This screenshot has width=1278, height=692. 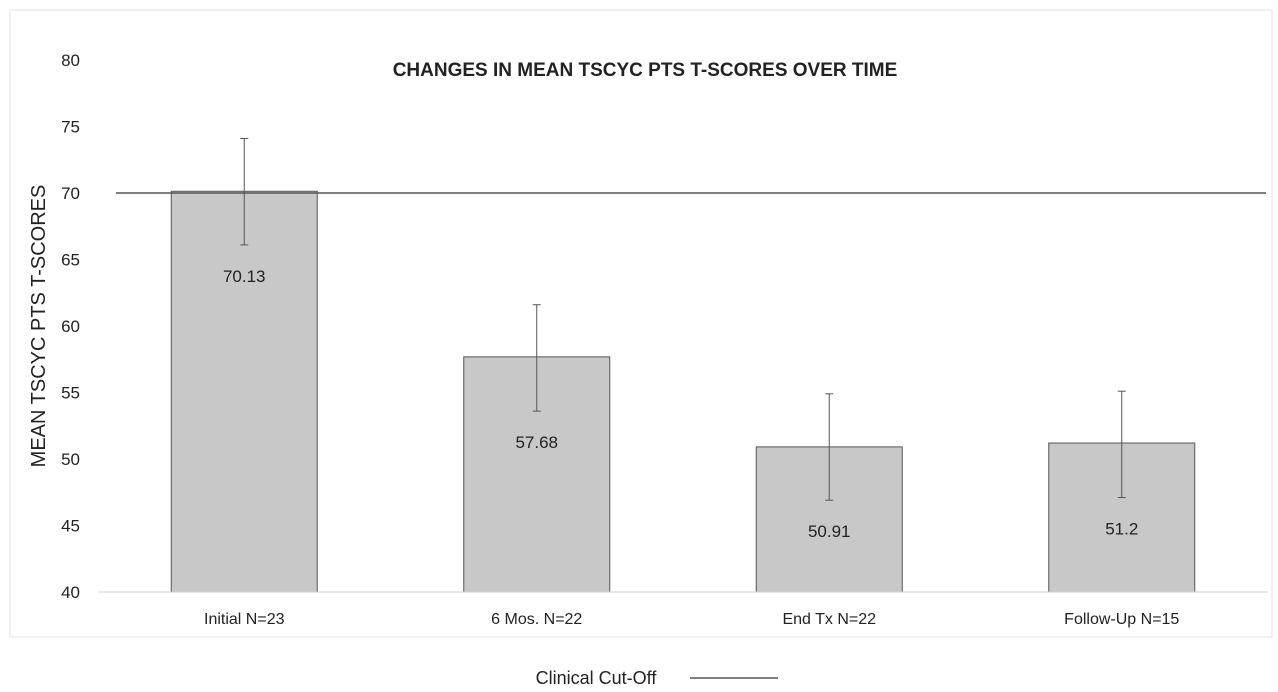 I want to click on y-axis-ticks: 40 45 50 55 60 65 70 75 80, so click(x=70, y=326).